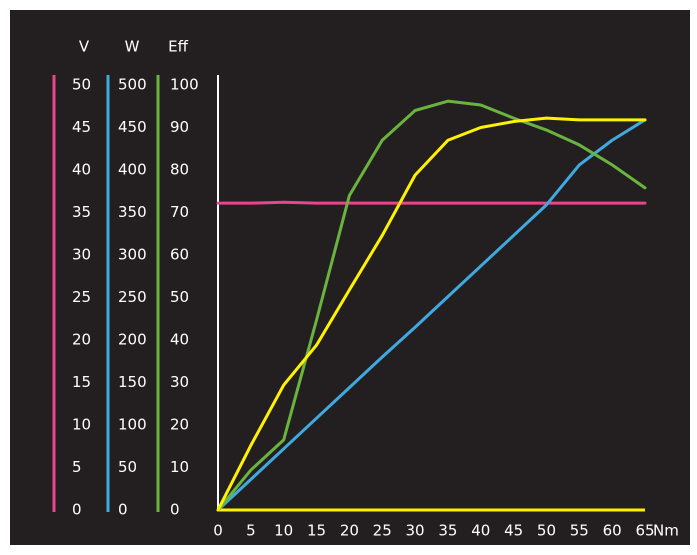 This screenshot has width=697, height=555. I want to click on x-tick-label: 5, so click(251, 531).